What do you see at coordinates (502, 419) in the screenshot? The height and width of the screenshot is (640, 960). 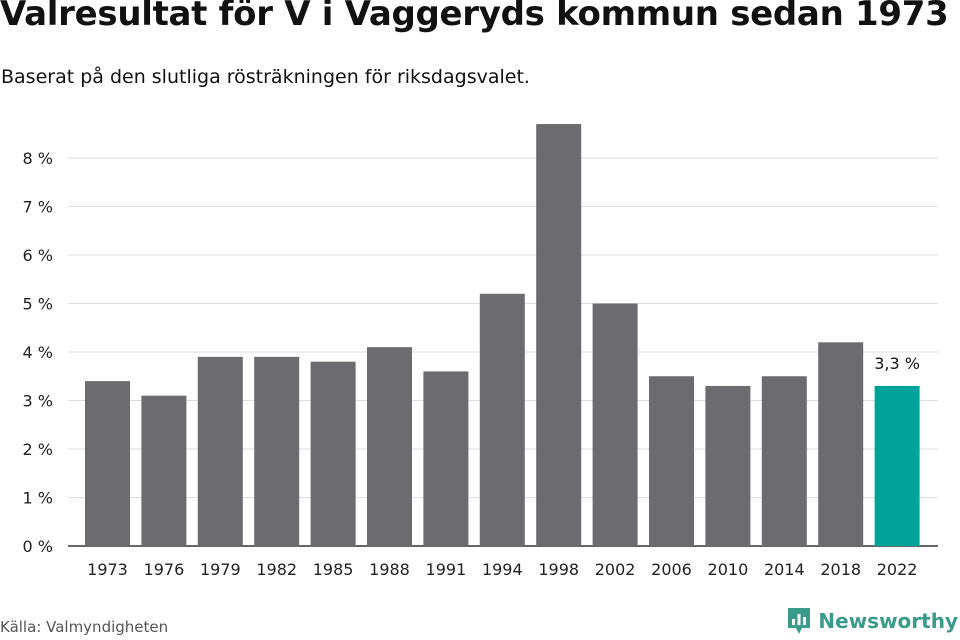 I see `bar-1994` at bounding box center [502, 419].